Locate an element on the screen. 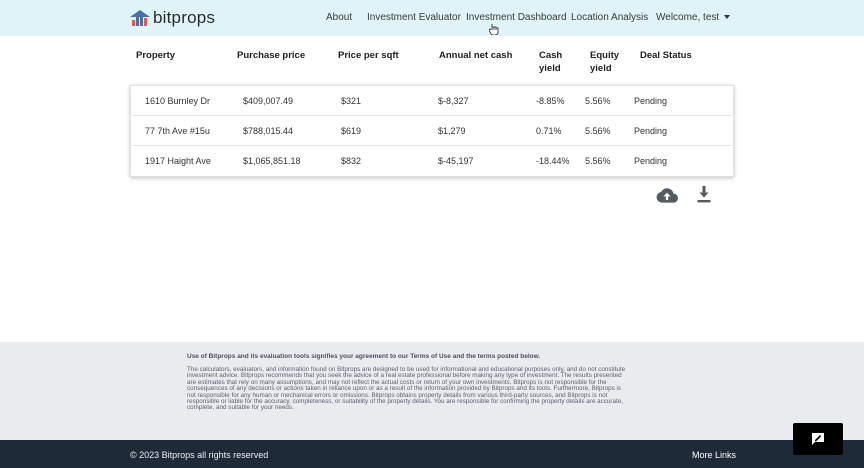 The height and width of the screenshot is (468, 864). cell-purchase-price: $1,065,851.18 is located at coordinates (272, 161).